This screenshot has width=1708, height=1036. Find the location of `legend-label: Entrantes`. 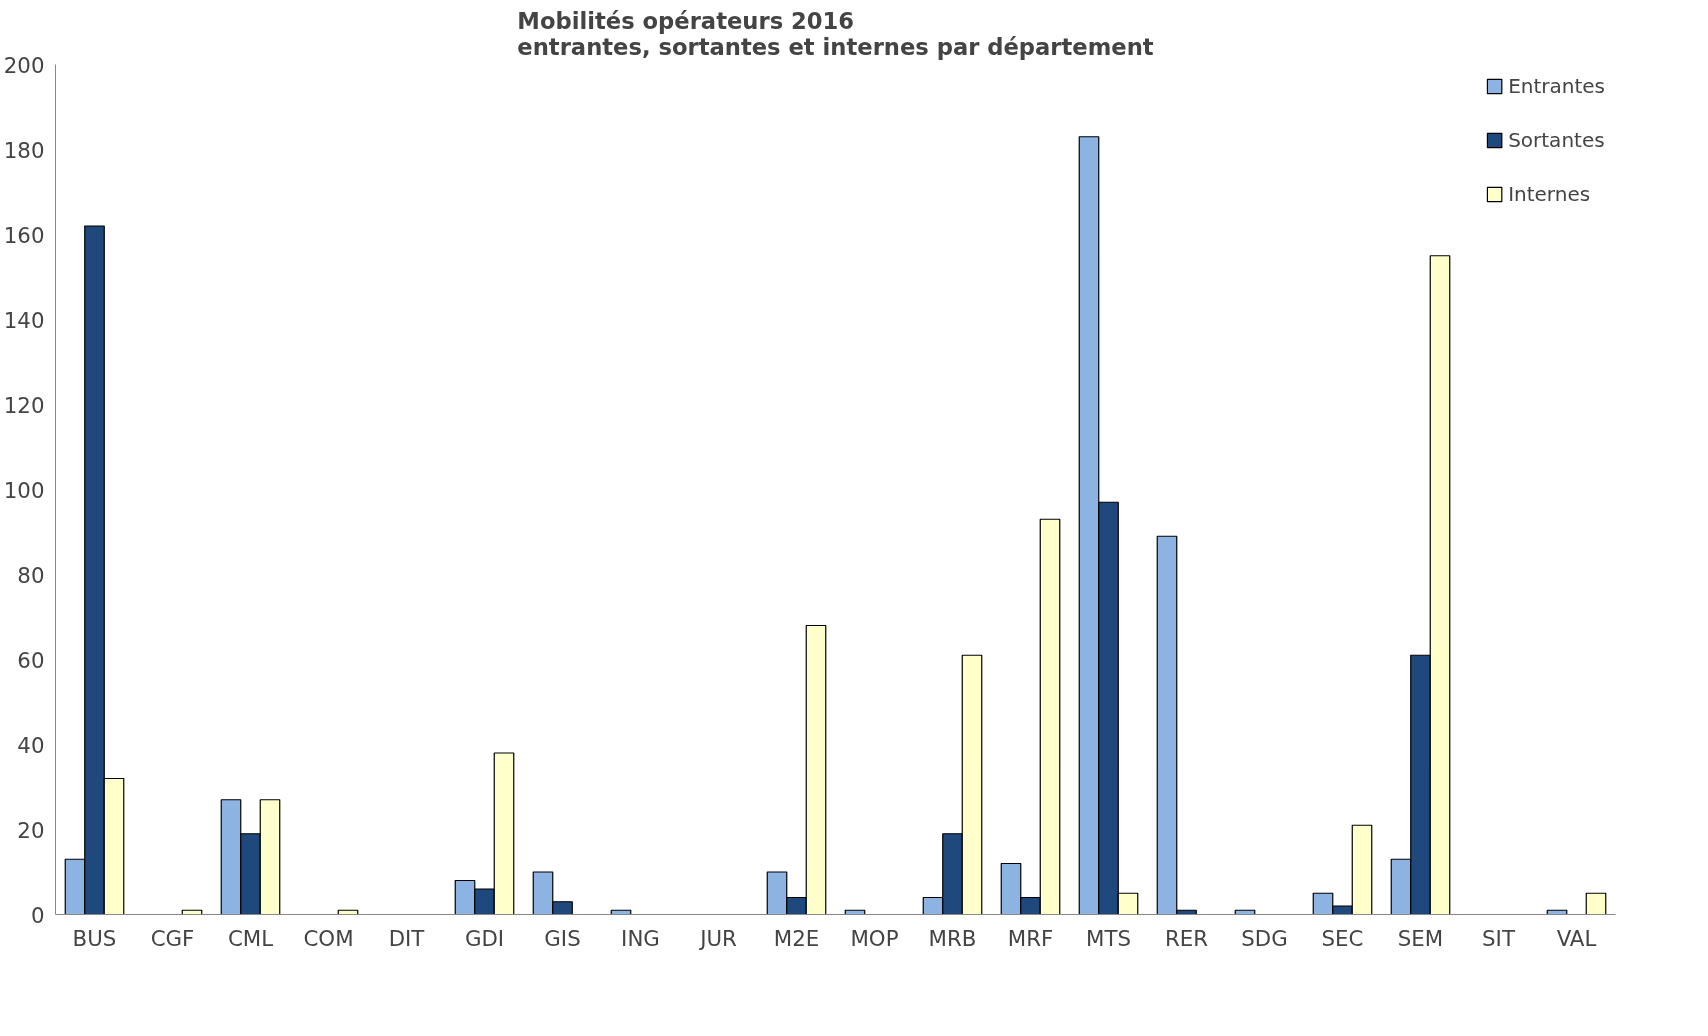

legend-label: Entrantes is located at coordinates (1556, 86).